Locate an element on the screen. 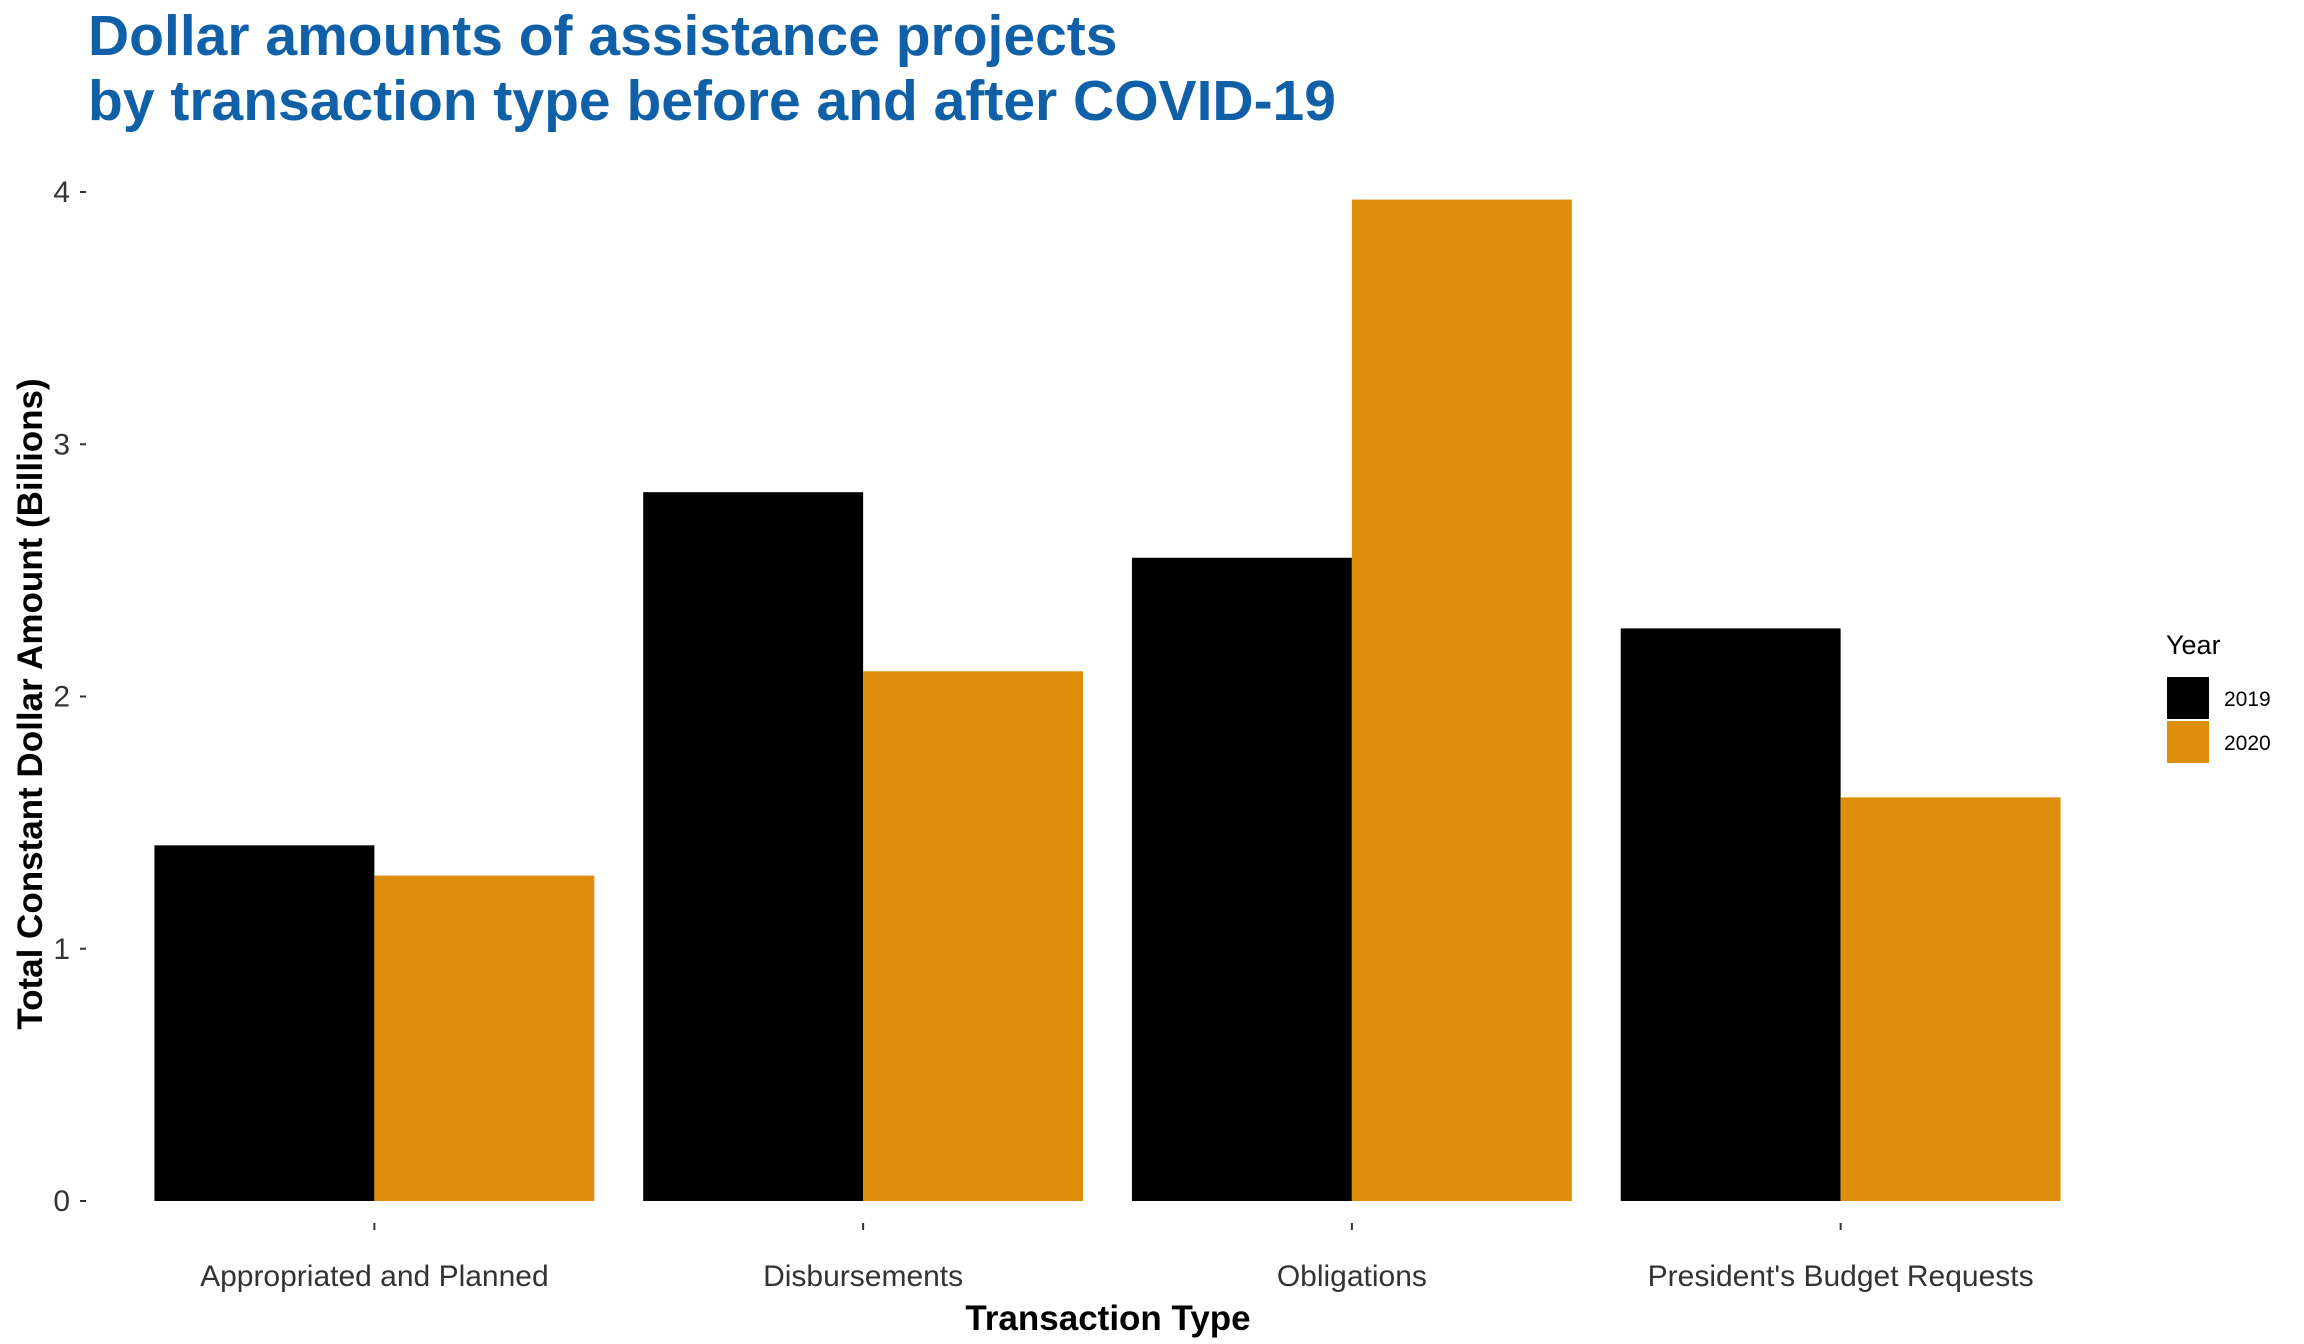 This screenshot has height=1344, width=2304. y-axis-title: Total Constant Dollar Amount (Billions) is located at coordinates (30, 703).